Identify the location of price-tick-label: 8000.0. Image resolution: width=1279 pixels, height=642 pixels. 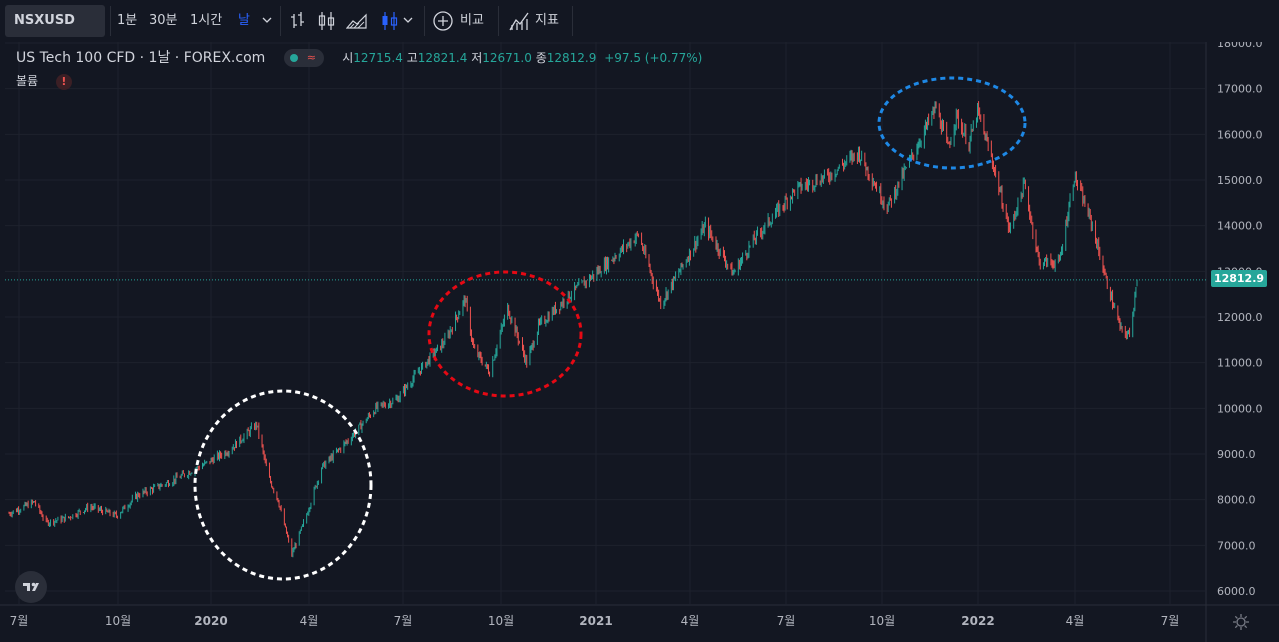
(1236, 500).